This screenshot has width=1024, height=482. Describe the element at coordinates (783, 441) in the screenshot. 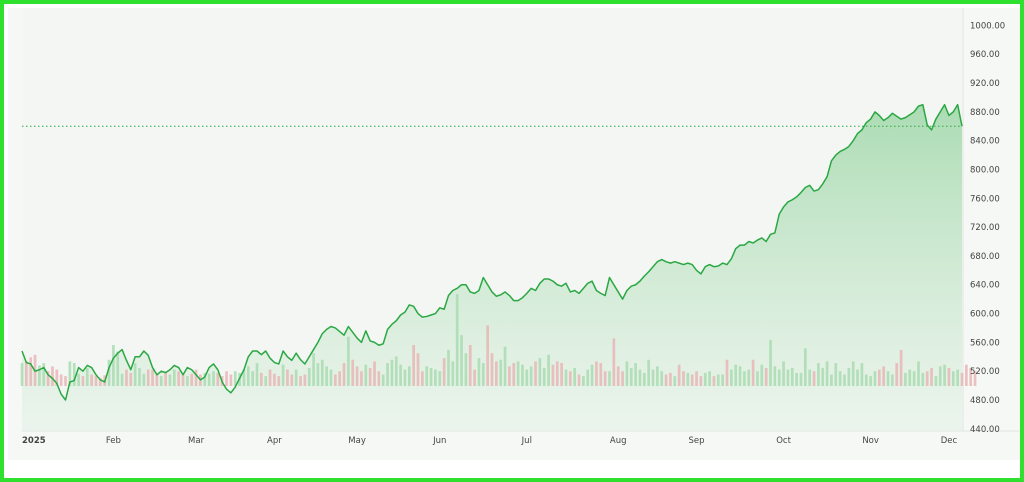

I see `x-tick-label: Oct` at that location.